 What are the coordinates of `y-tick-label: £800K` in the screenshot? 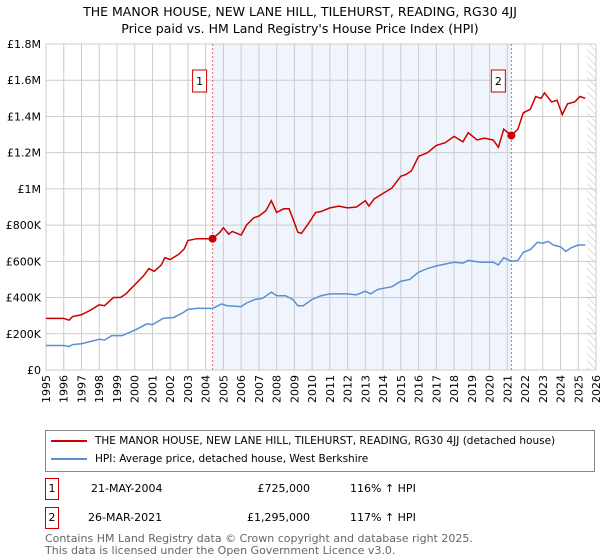 It's located at (24, 225).